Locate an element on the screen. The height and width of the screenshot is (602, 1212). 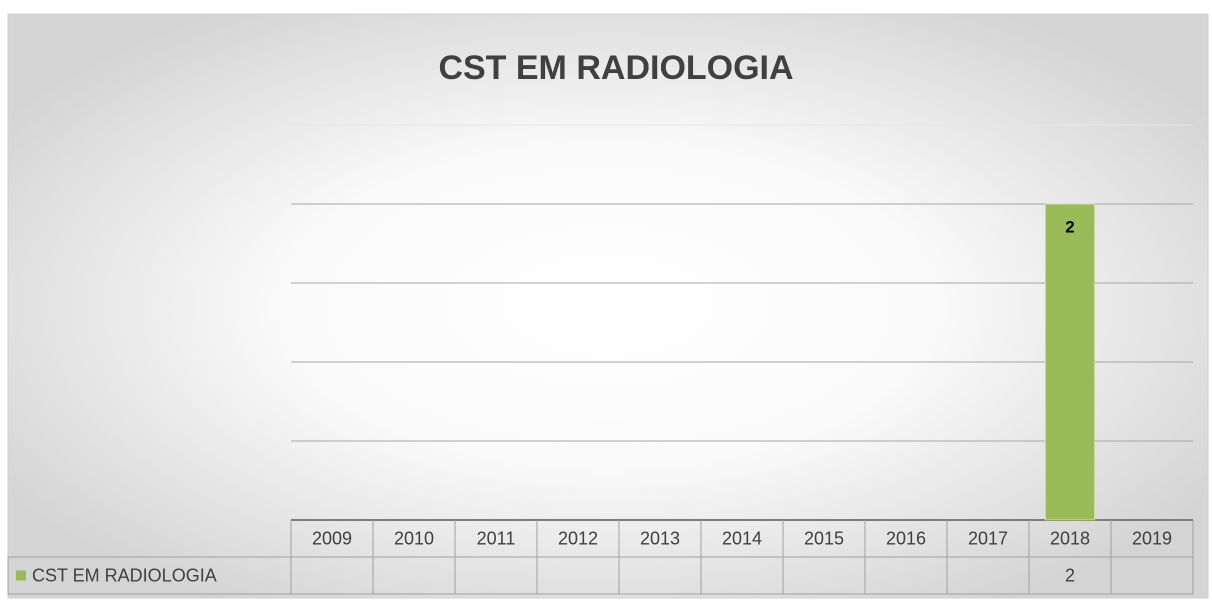
x-tick-label: 2010 is located at coordinates (414, 538).